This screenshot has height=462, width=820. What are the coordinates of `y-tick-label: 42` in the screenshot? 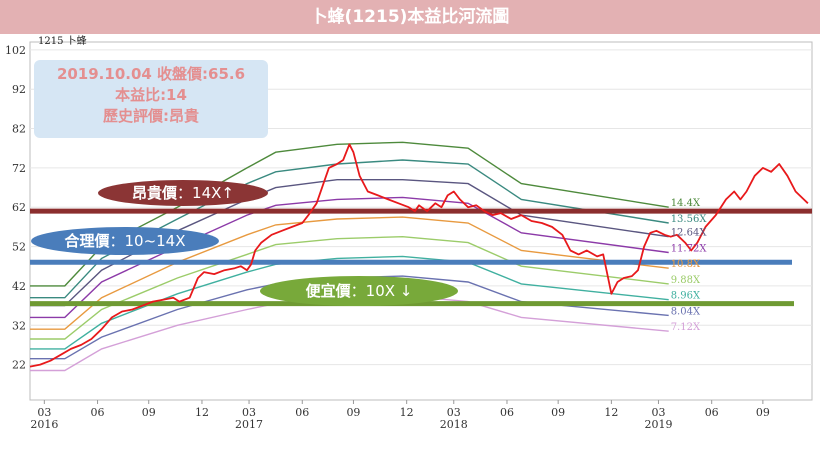 It's located at (19, 286).